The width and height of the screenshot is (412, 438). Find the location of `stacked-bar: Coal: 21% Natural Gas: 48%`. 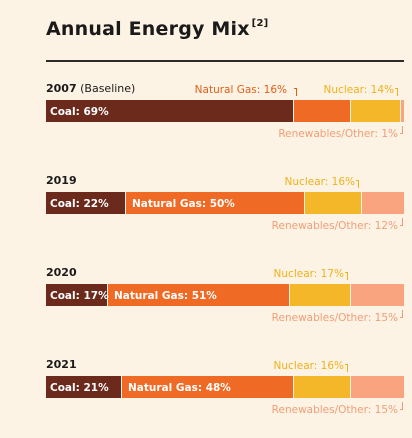

stacked-bar: Coal: 21% Natural Gas: 48% is located at coordinates (225, 387).